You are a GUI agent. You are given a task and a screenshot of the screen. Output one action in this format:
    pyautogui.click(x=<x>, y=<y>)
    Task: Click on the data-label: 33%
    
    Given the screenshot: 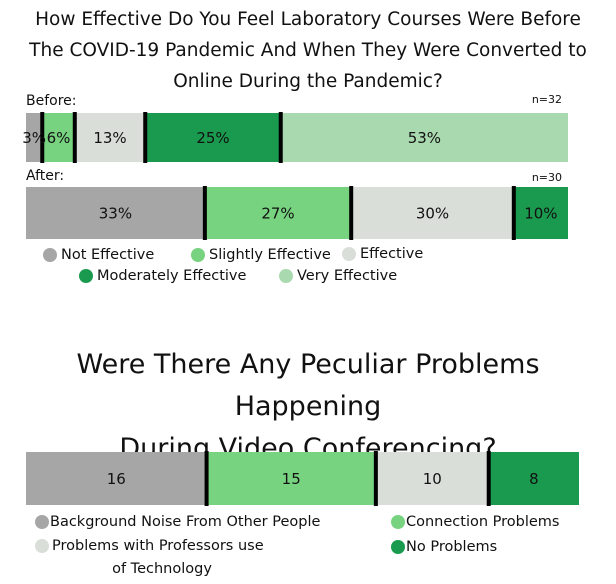 What is the action you would take?
    pyautogui.click(x=115, y=214)
    